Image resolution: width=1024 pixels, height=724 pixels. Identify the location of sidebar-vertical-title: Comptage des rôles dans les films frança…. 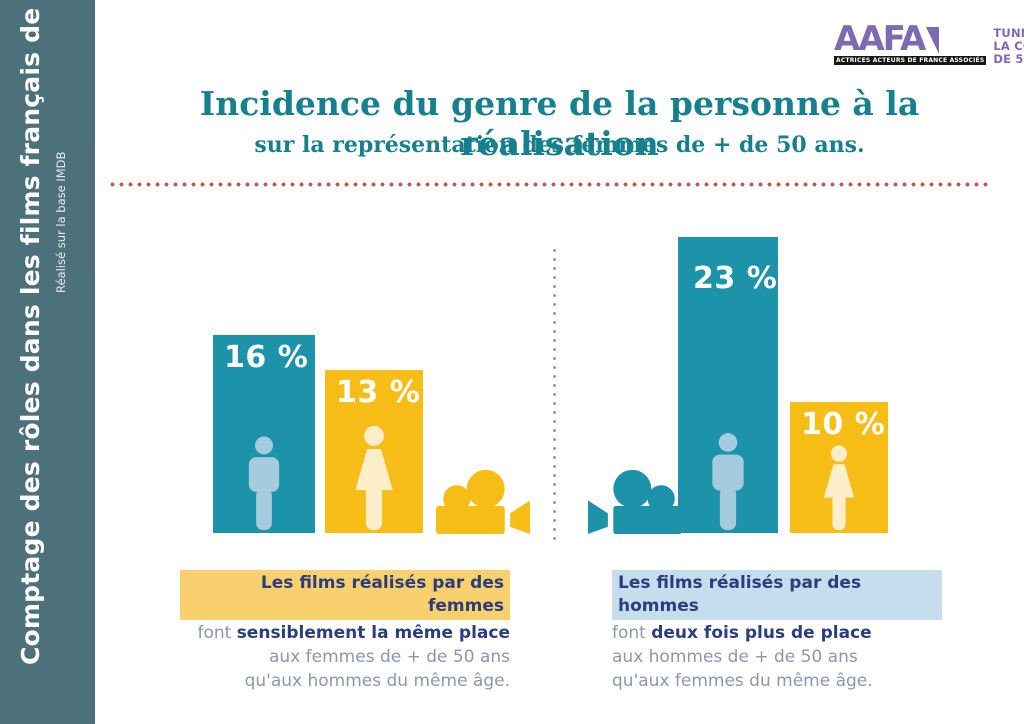
(30, 332).